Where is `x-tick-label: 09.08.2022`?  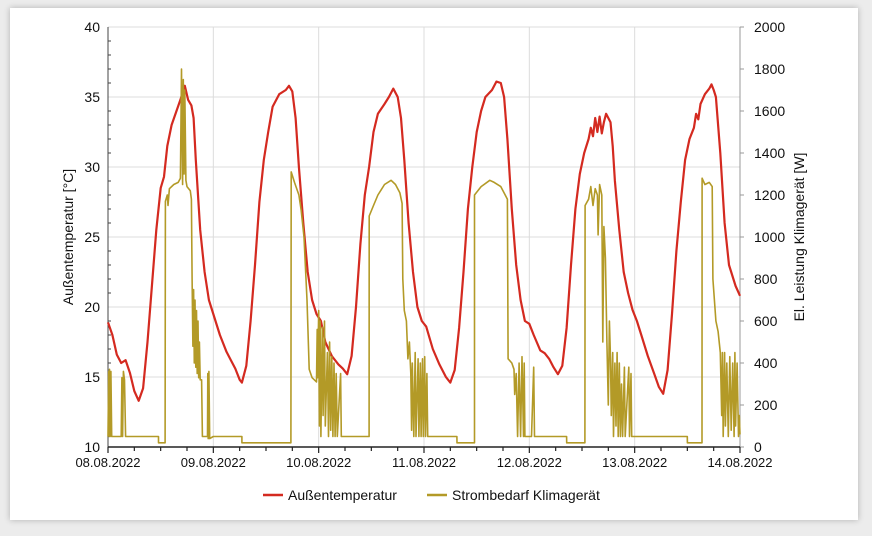
x-tick-label: 09.08.2022 is located at coordinates (213, 462).